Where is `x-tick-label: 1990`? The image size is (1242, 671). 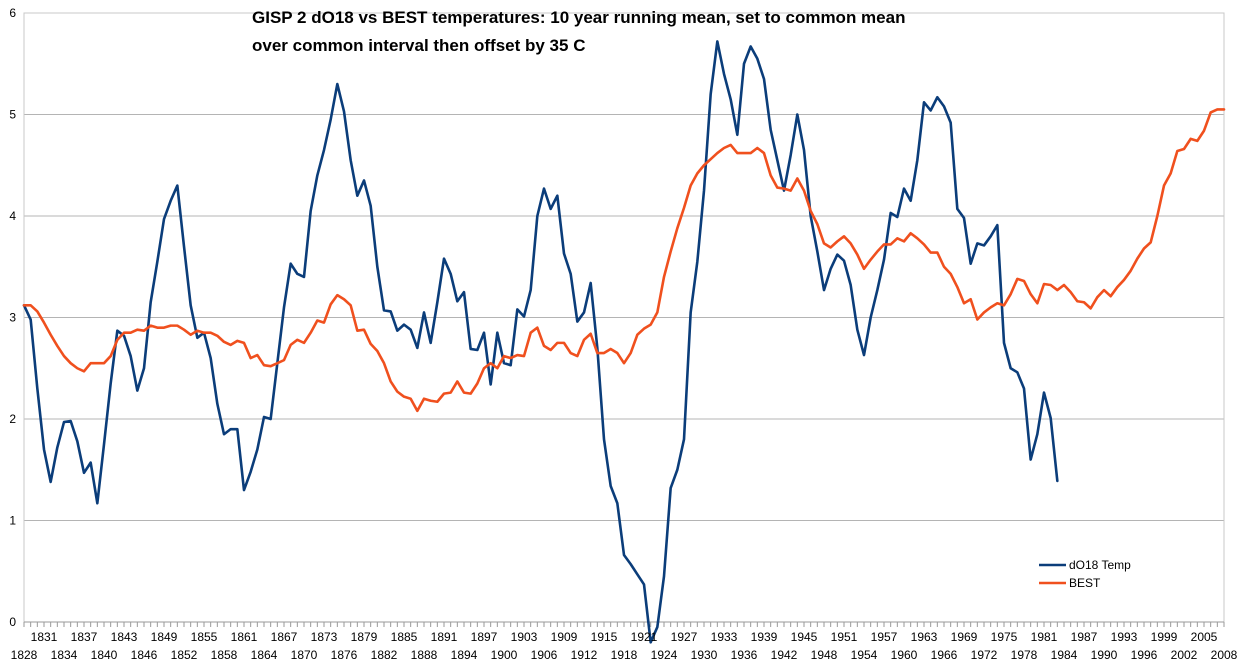
x-tick-label: 1990 is located at coordinates (1104, 655).